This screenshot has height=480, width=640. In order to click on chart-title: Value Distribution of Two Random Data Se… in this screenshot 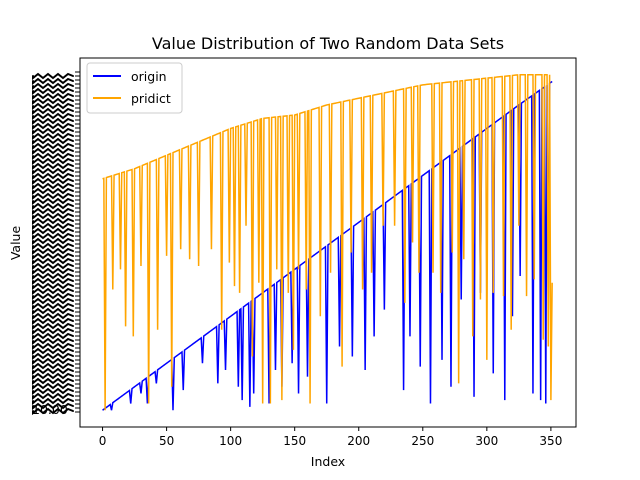, I will do `click(328, 43)`.